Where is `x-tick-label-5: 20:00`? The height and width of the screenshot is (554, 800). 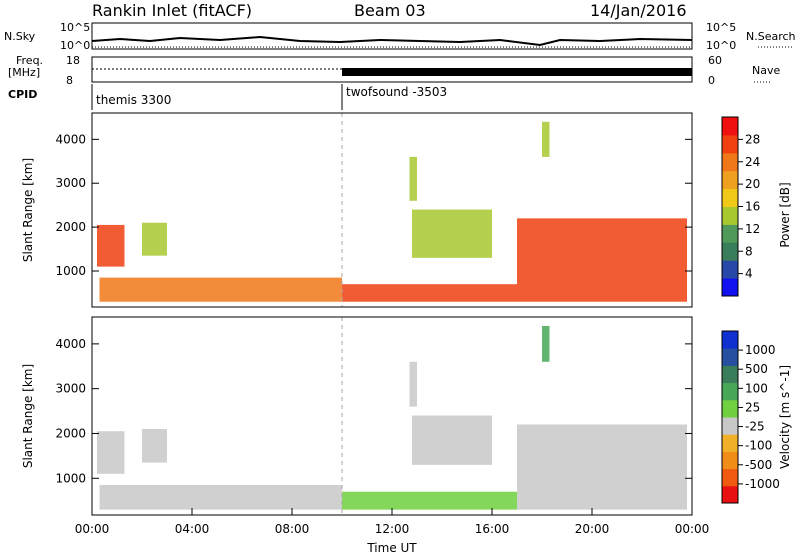 x-tick-label-5: 20:00 is located at coordinates (592, 529).